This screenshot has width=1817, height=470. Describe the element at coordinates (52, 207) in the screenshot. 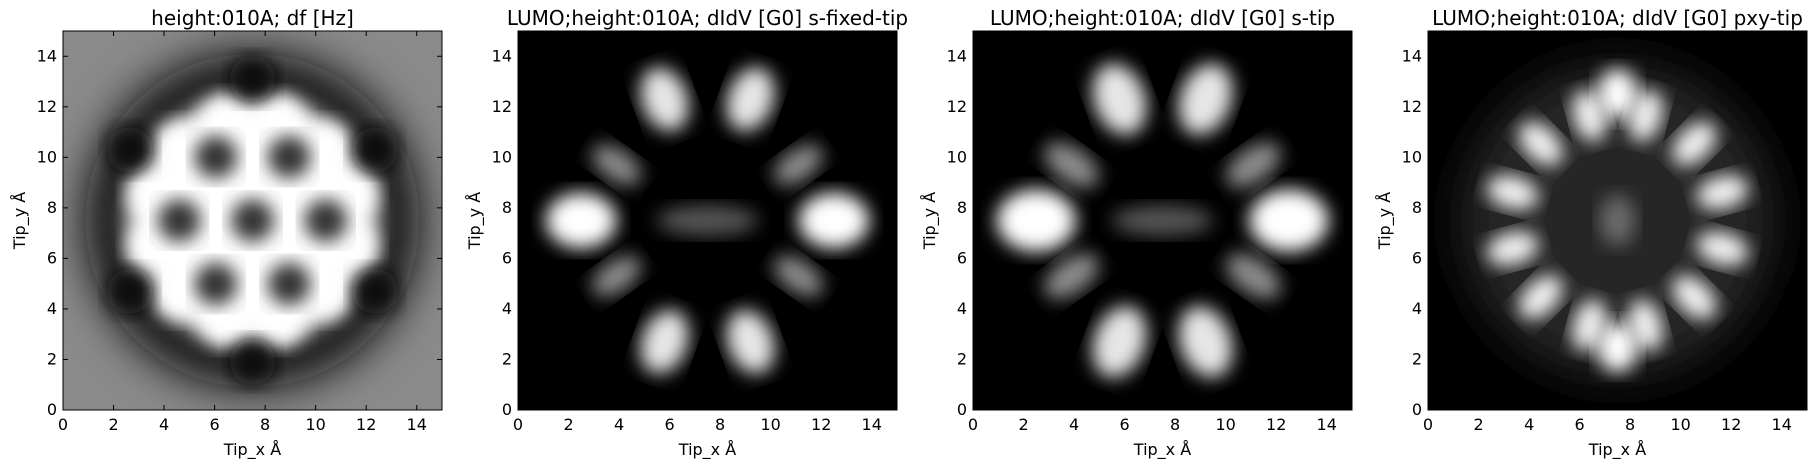

I see `y-tick-label: 8` at that location.